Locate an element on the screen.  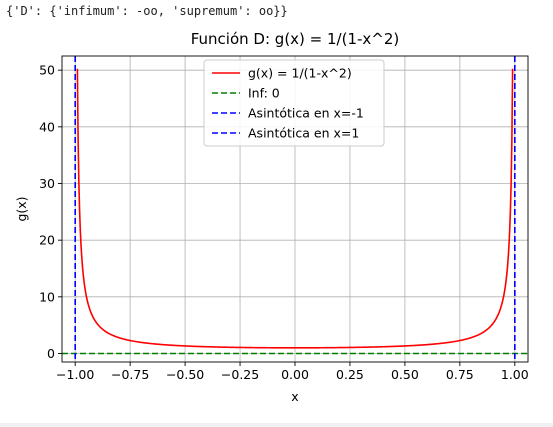
y-tick-label: 20 is located at coordinates (47, 240).